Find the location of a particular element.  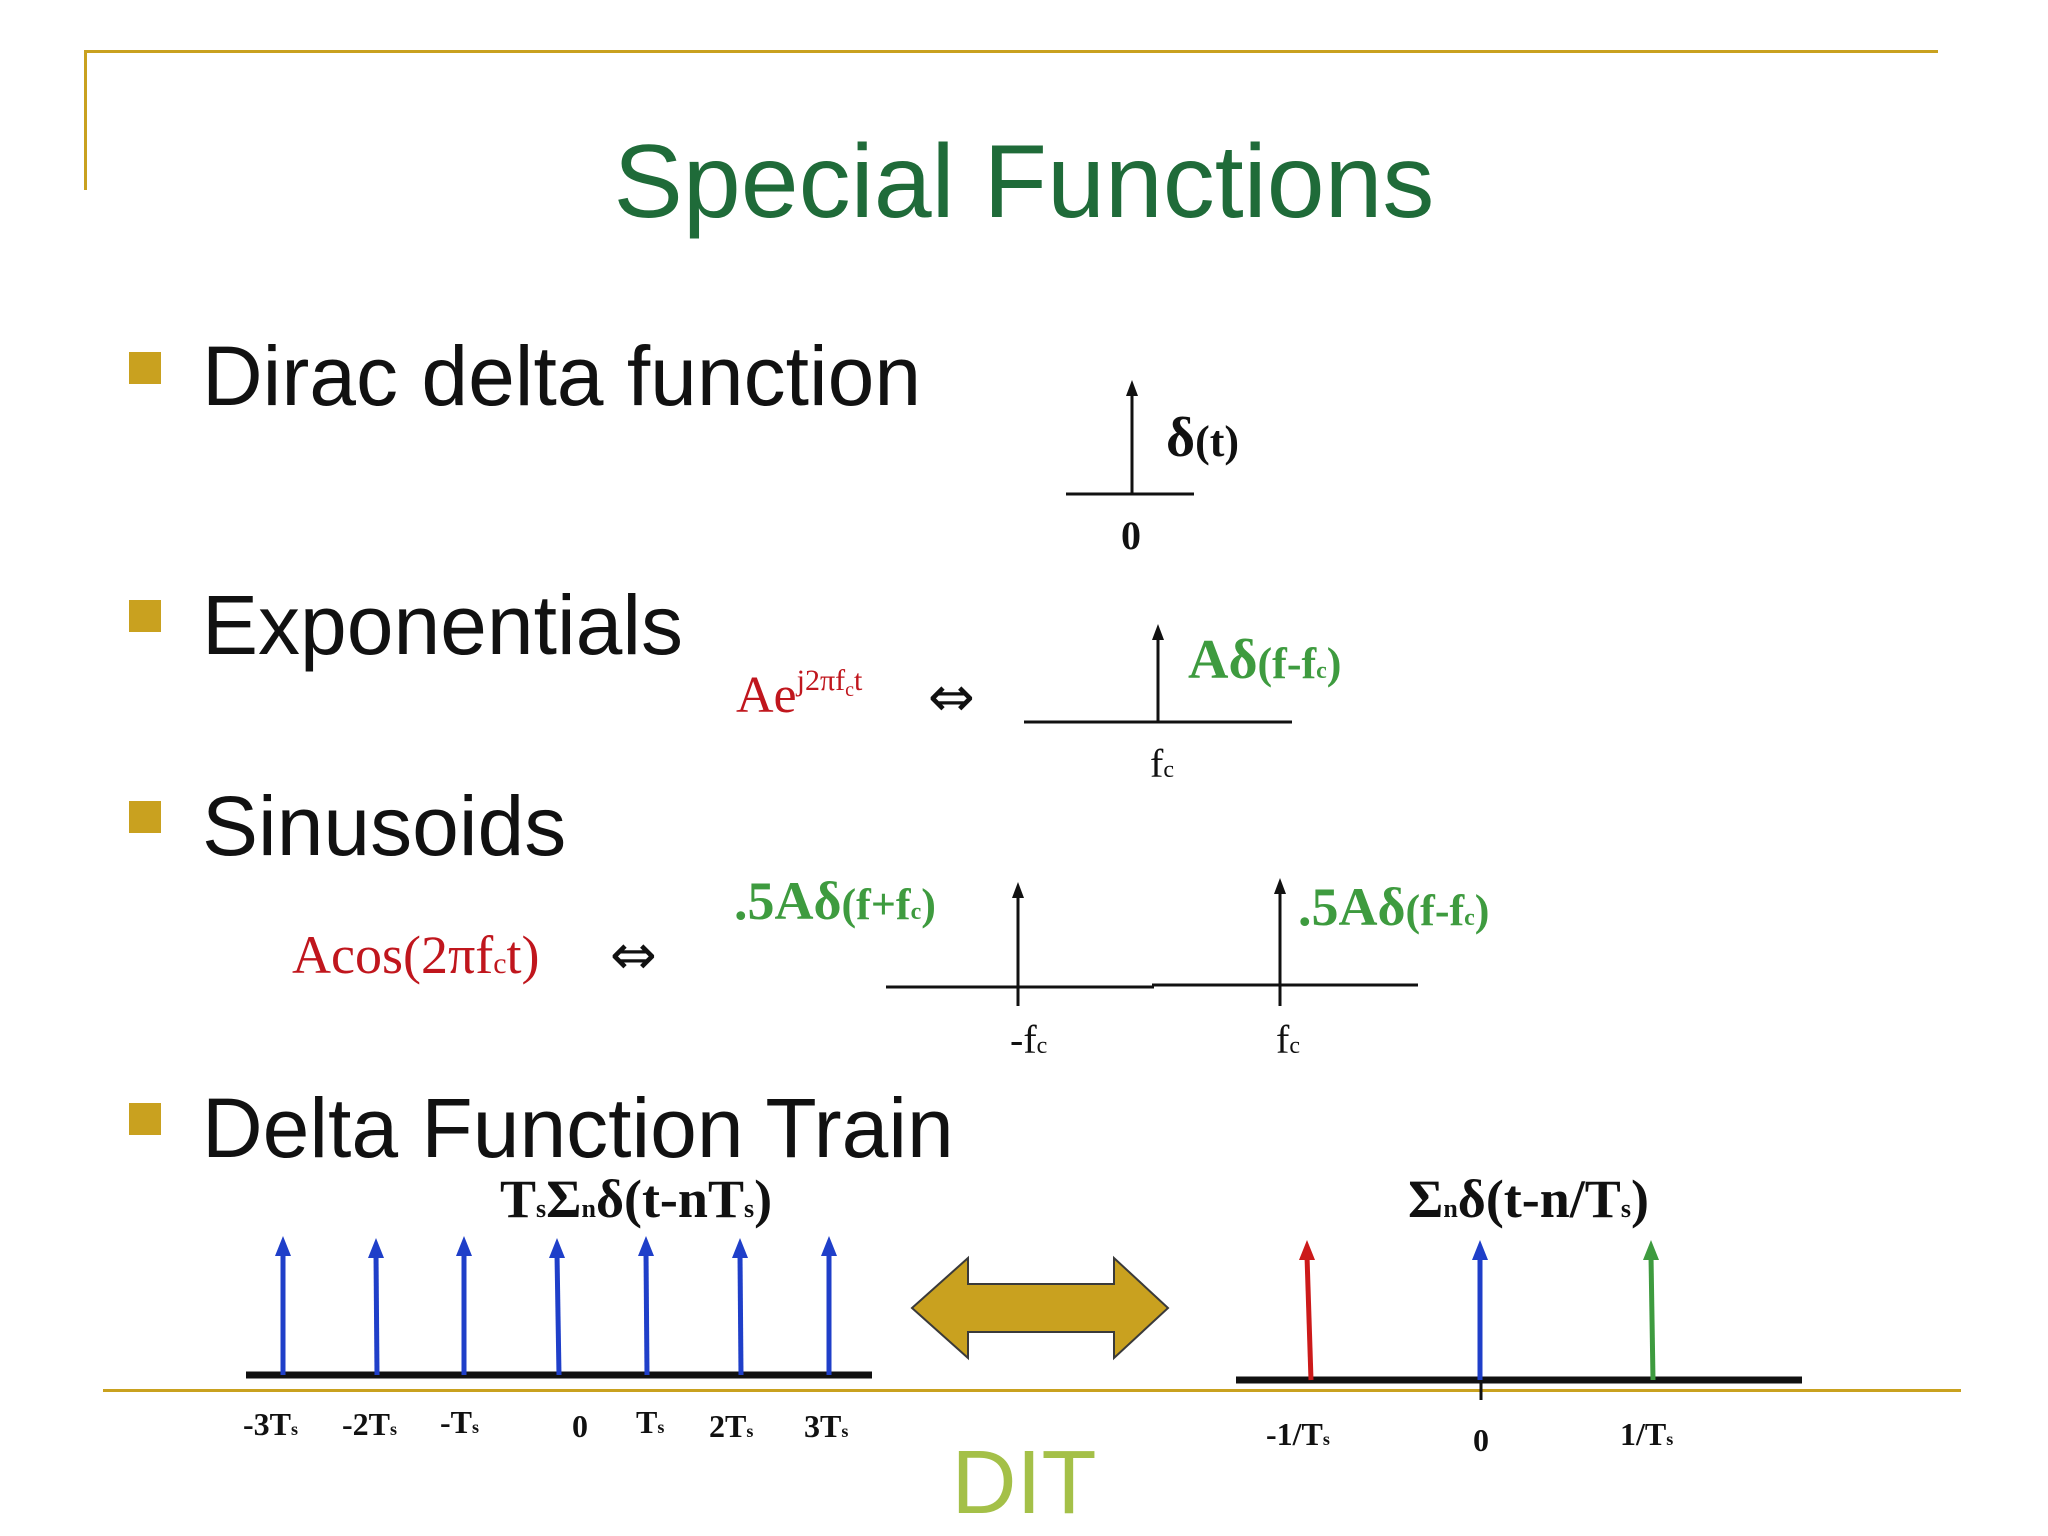

exp-rhs-coef: A is located at coordinates (1208, 660).